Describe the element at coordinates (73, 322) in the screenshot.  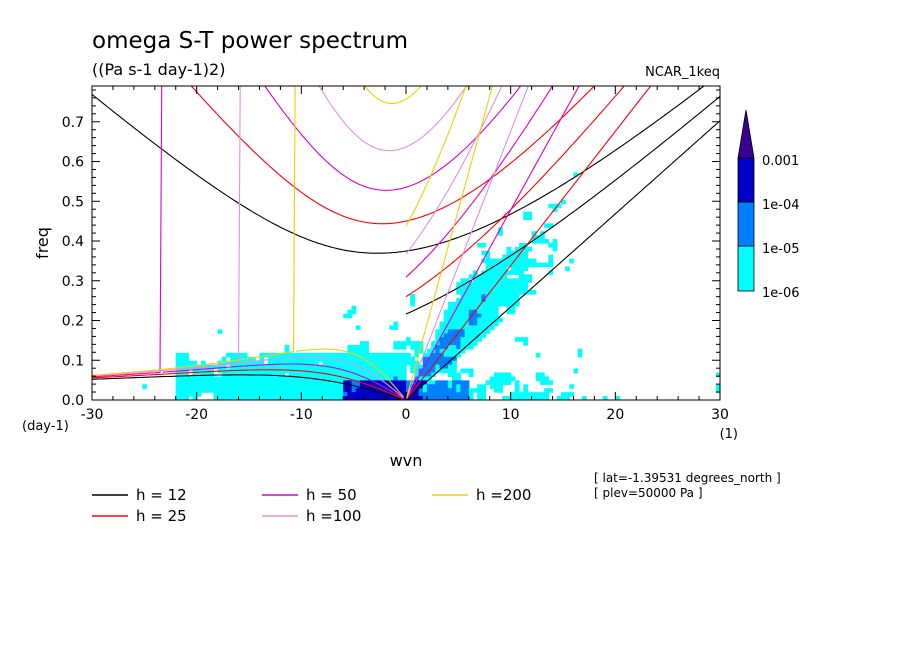
I see `y-tick-label: 0.2` at that location.